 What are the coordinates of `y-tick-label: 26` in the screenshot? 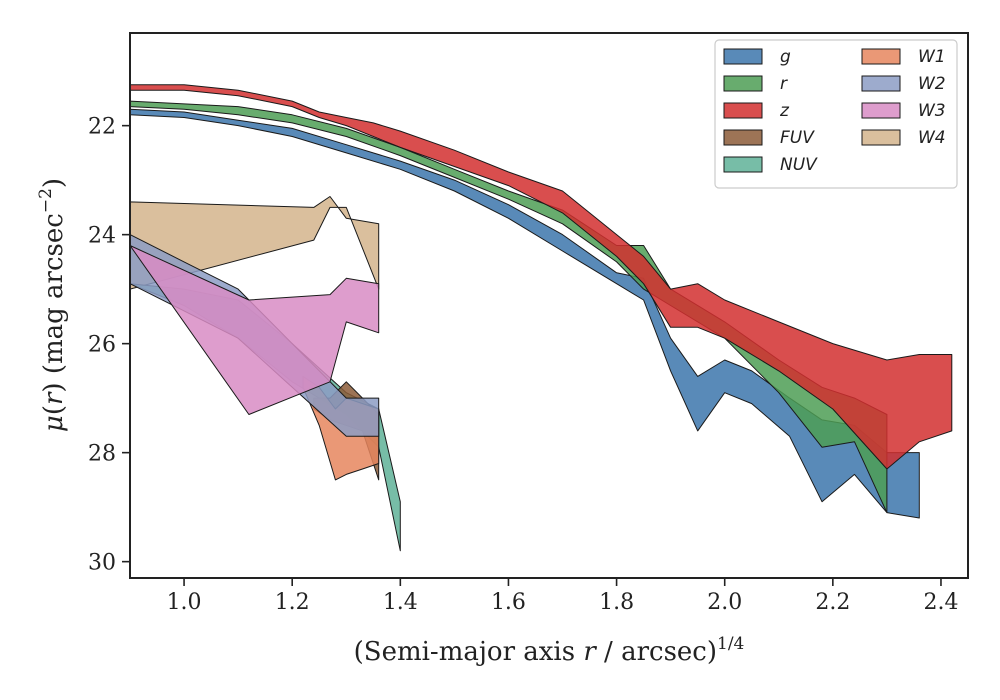 It's located at (102, 345).